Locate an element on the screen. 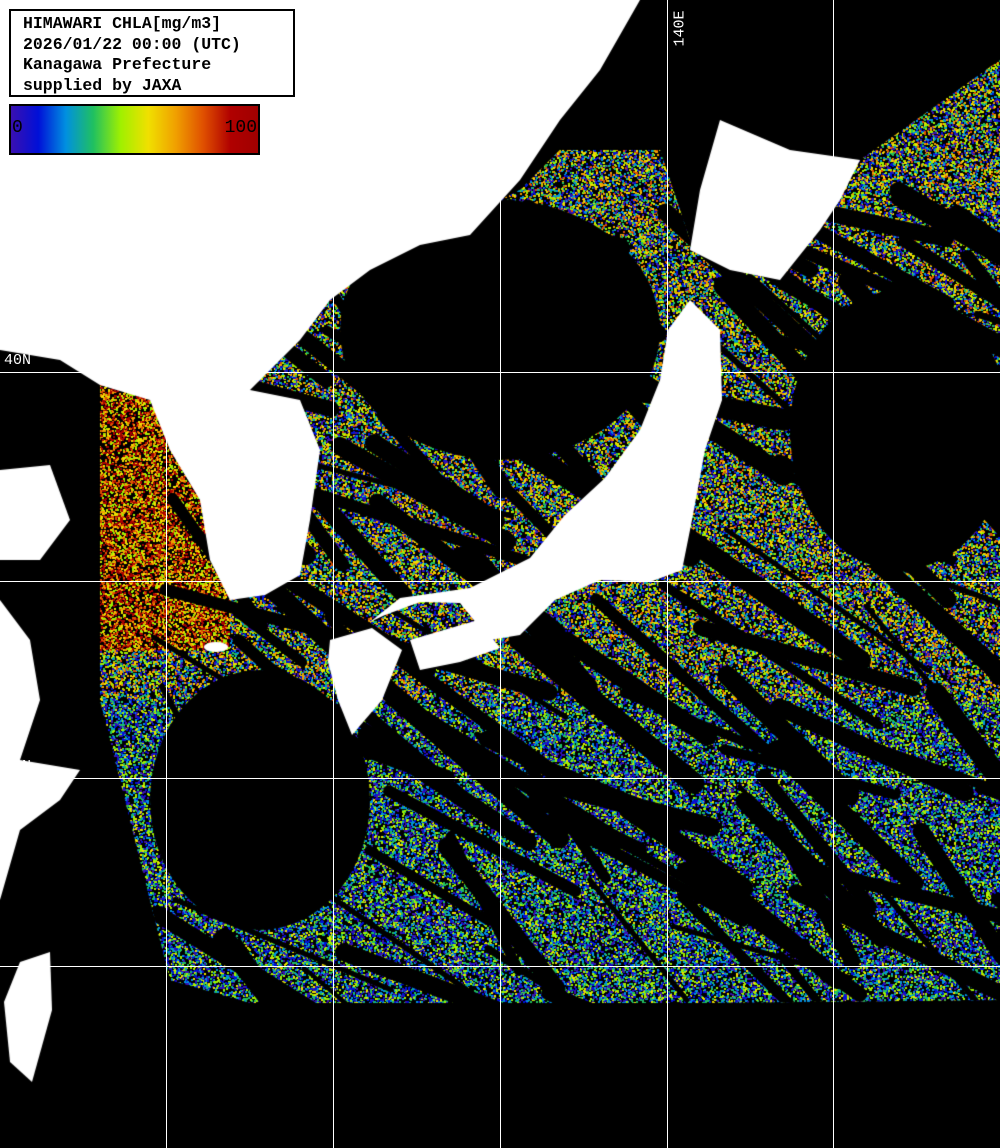  title-supplier: supplied by JAXA is located at coordinates (102, 85).